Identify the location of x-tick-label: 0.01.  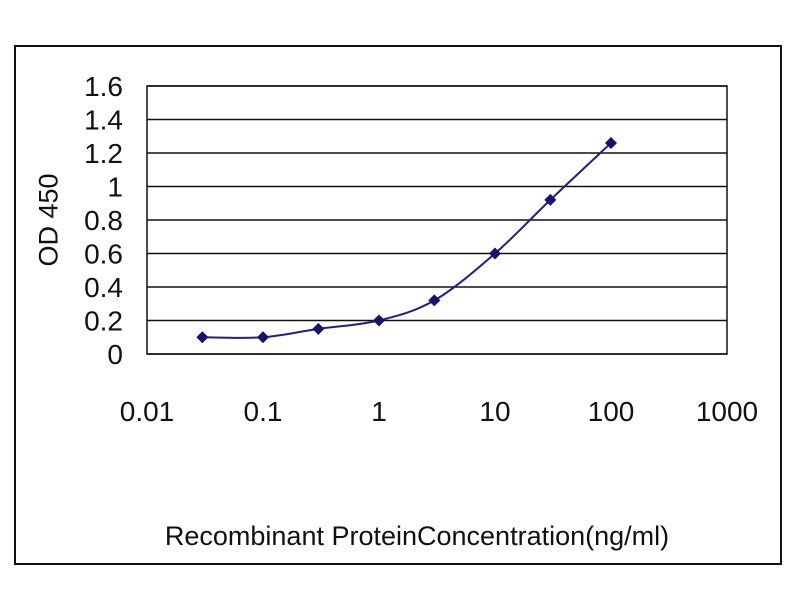
(147, 411).